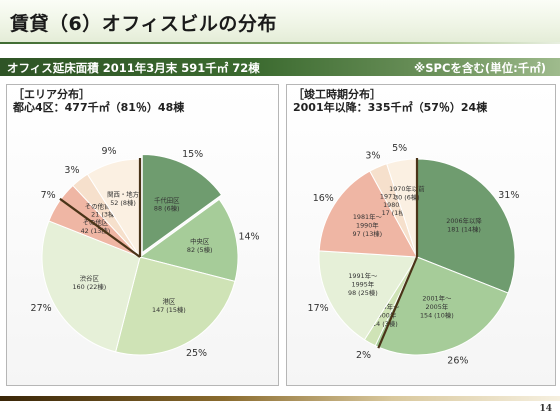 The width and height of the screenshot is (560, 420). I want to click on slice-label: 1981年～, so click(368, 216).